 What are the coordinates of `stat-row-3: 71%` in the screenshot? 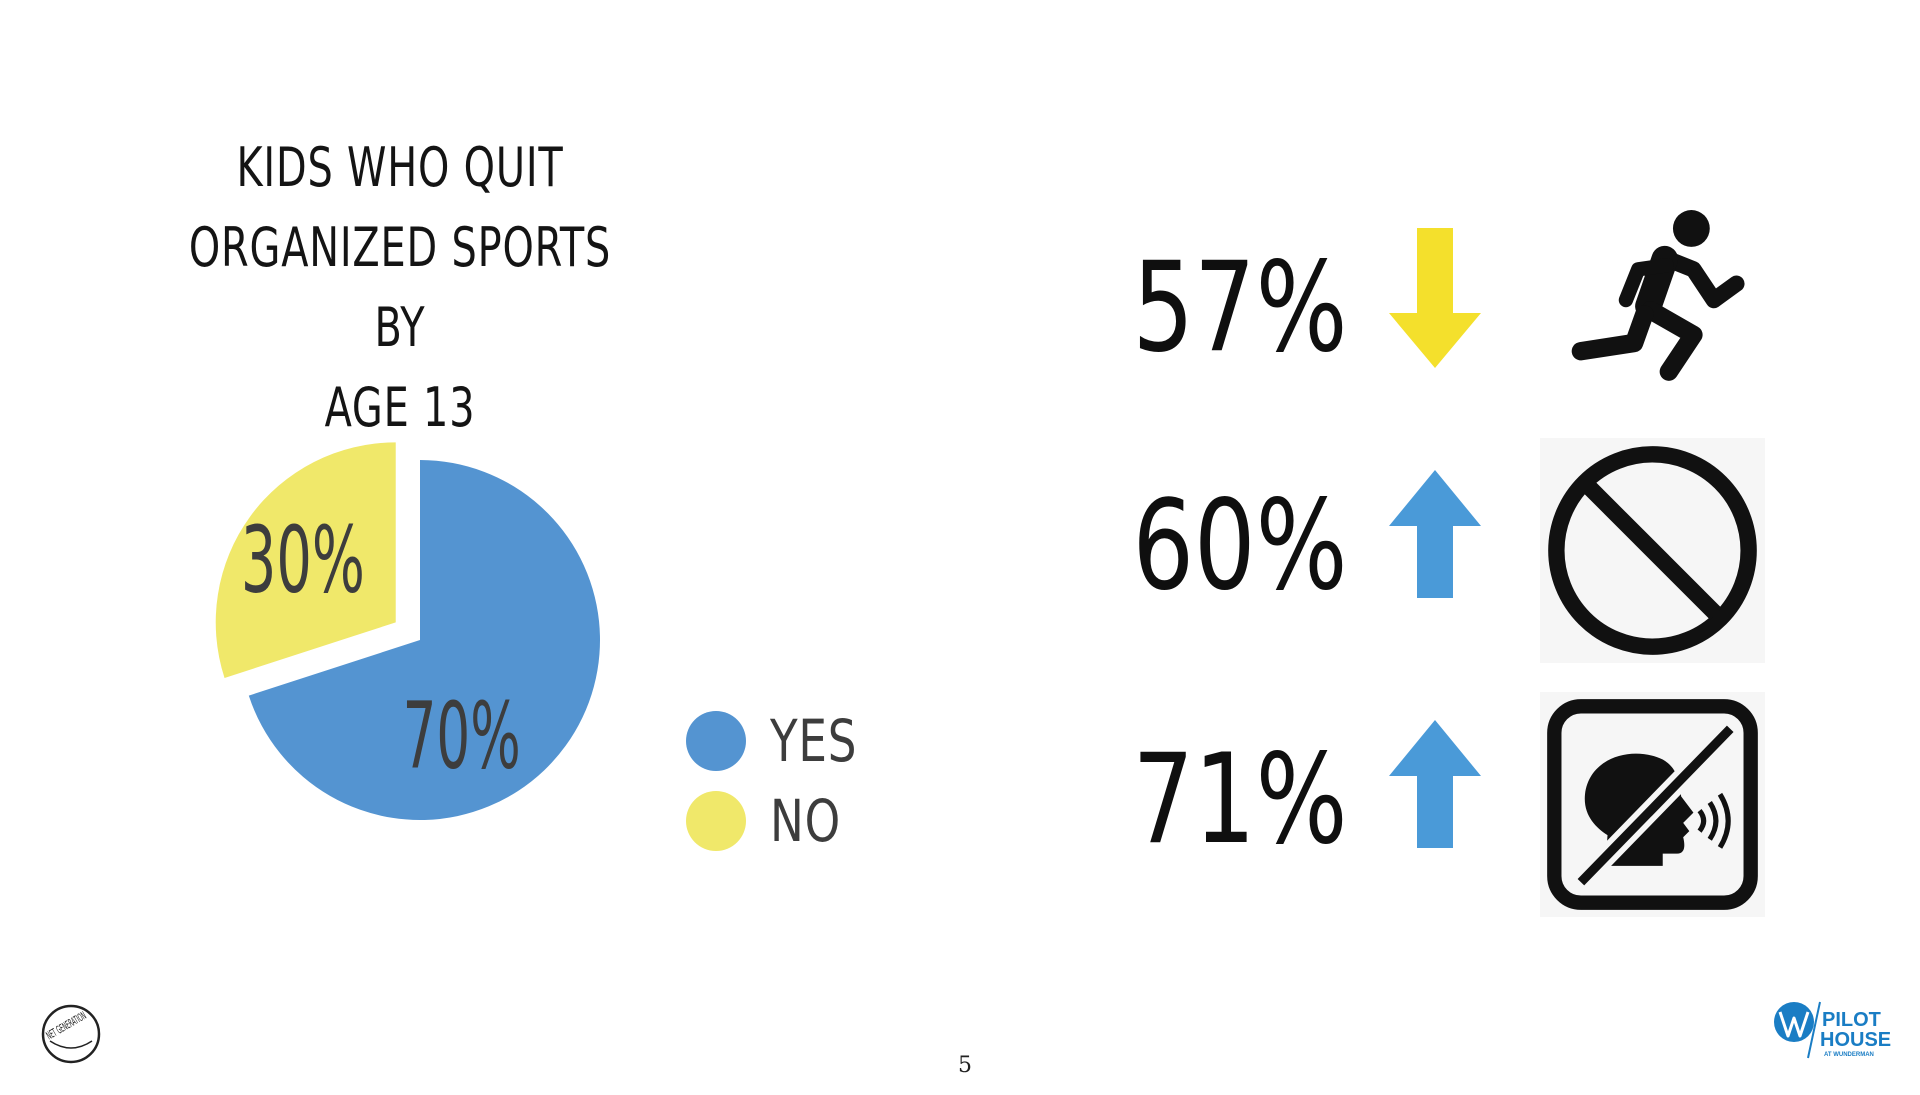 It's located at (1430, 804).